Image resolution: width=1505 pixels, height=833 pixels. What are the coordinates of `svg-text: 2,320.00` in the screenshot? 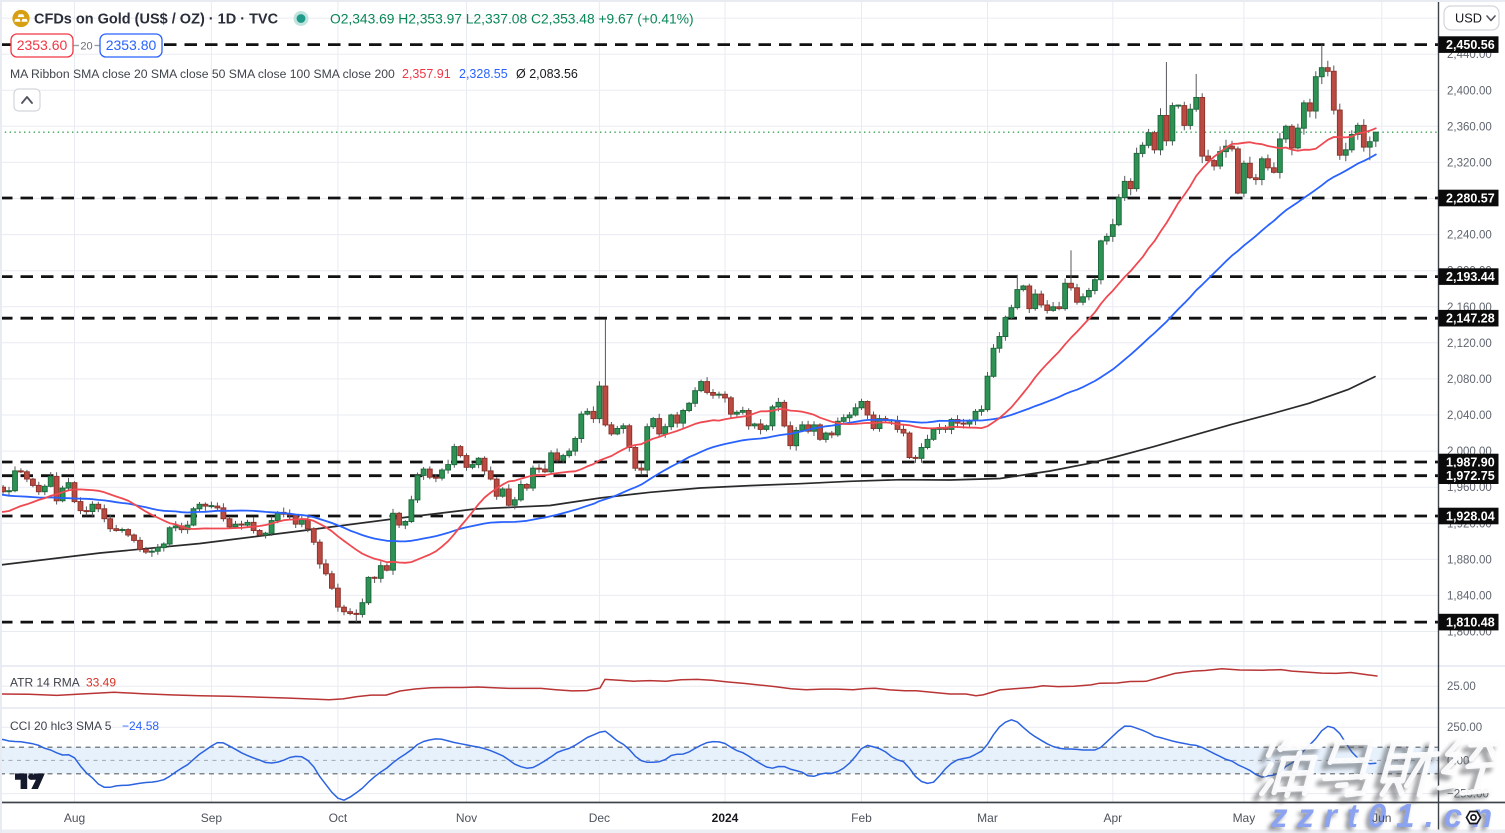 It's located at (1469, 163).